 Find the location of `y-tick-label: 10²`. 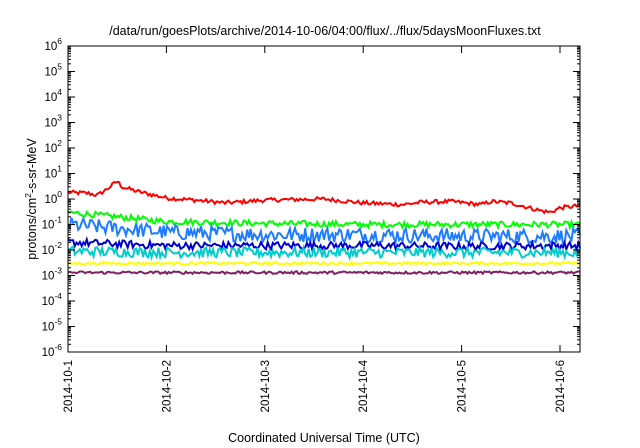

y-tick-label: 10² is located at coordinates (53, 146).